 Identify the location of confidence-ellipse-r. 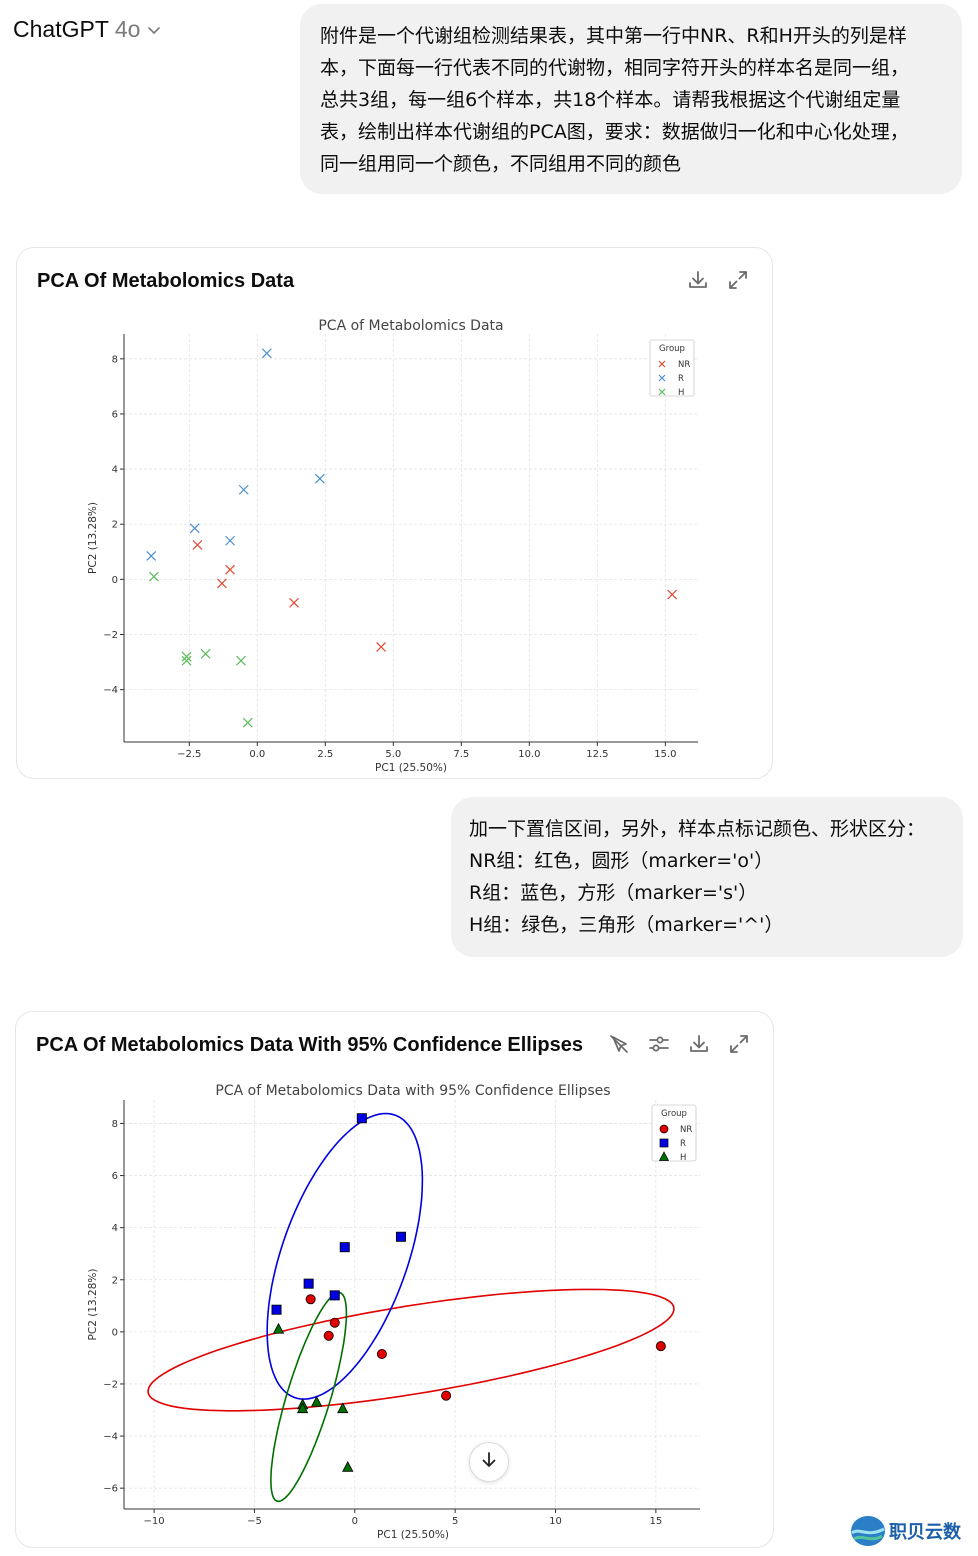
(345, 1256).